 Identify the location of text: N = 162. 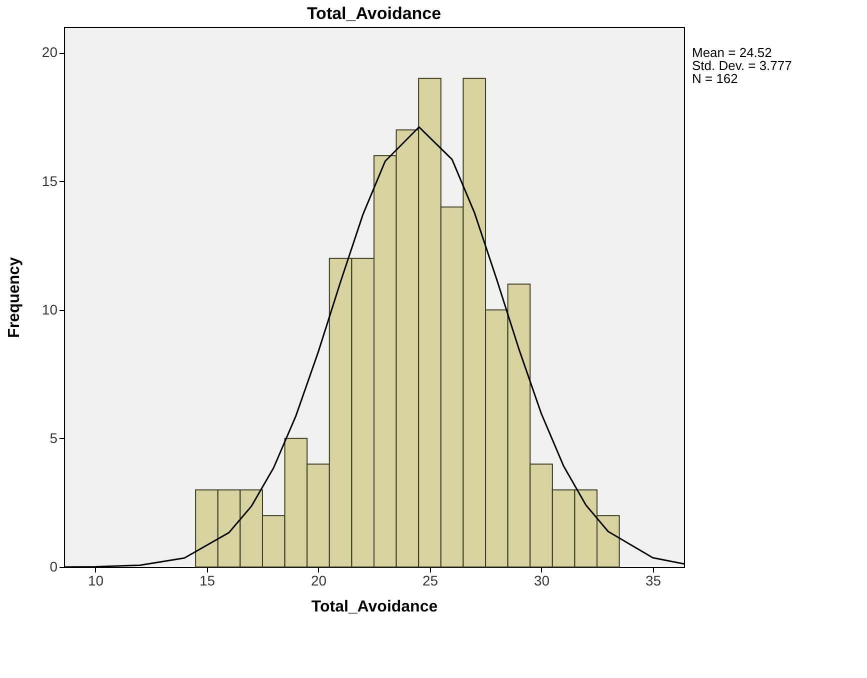
(715, 78).